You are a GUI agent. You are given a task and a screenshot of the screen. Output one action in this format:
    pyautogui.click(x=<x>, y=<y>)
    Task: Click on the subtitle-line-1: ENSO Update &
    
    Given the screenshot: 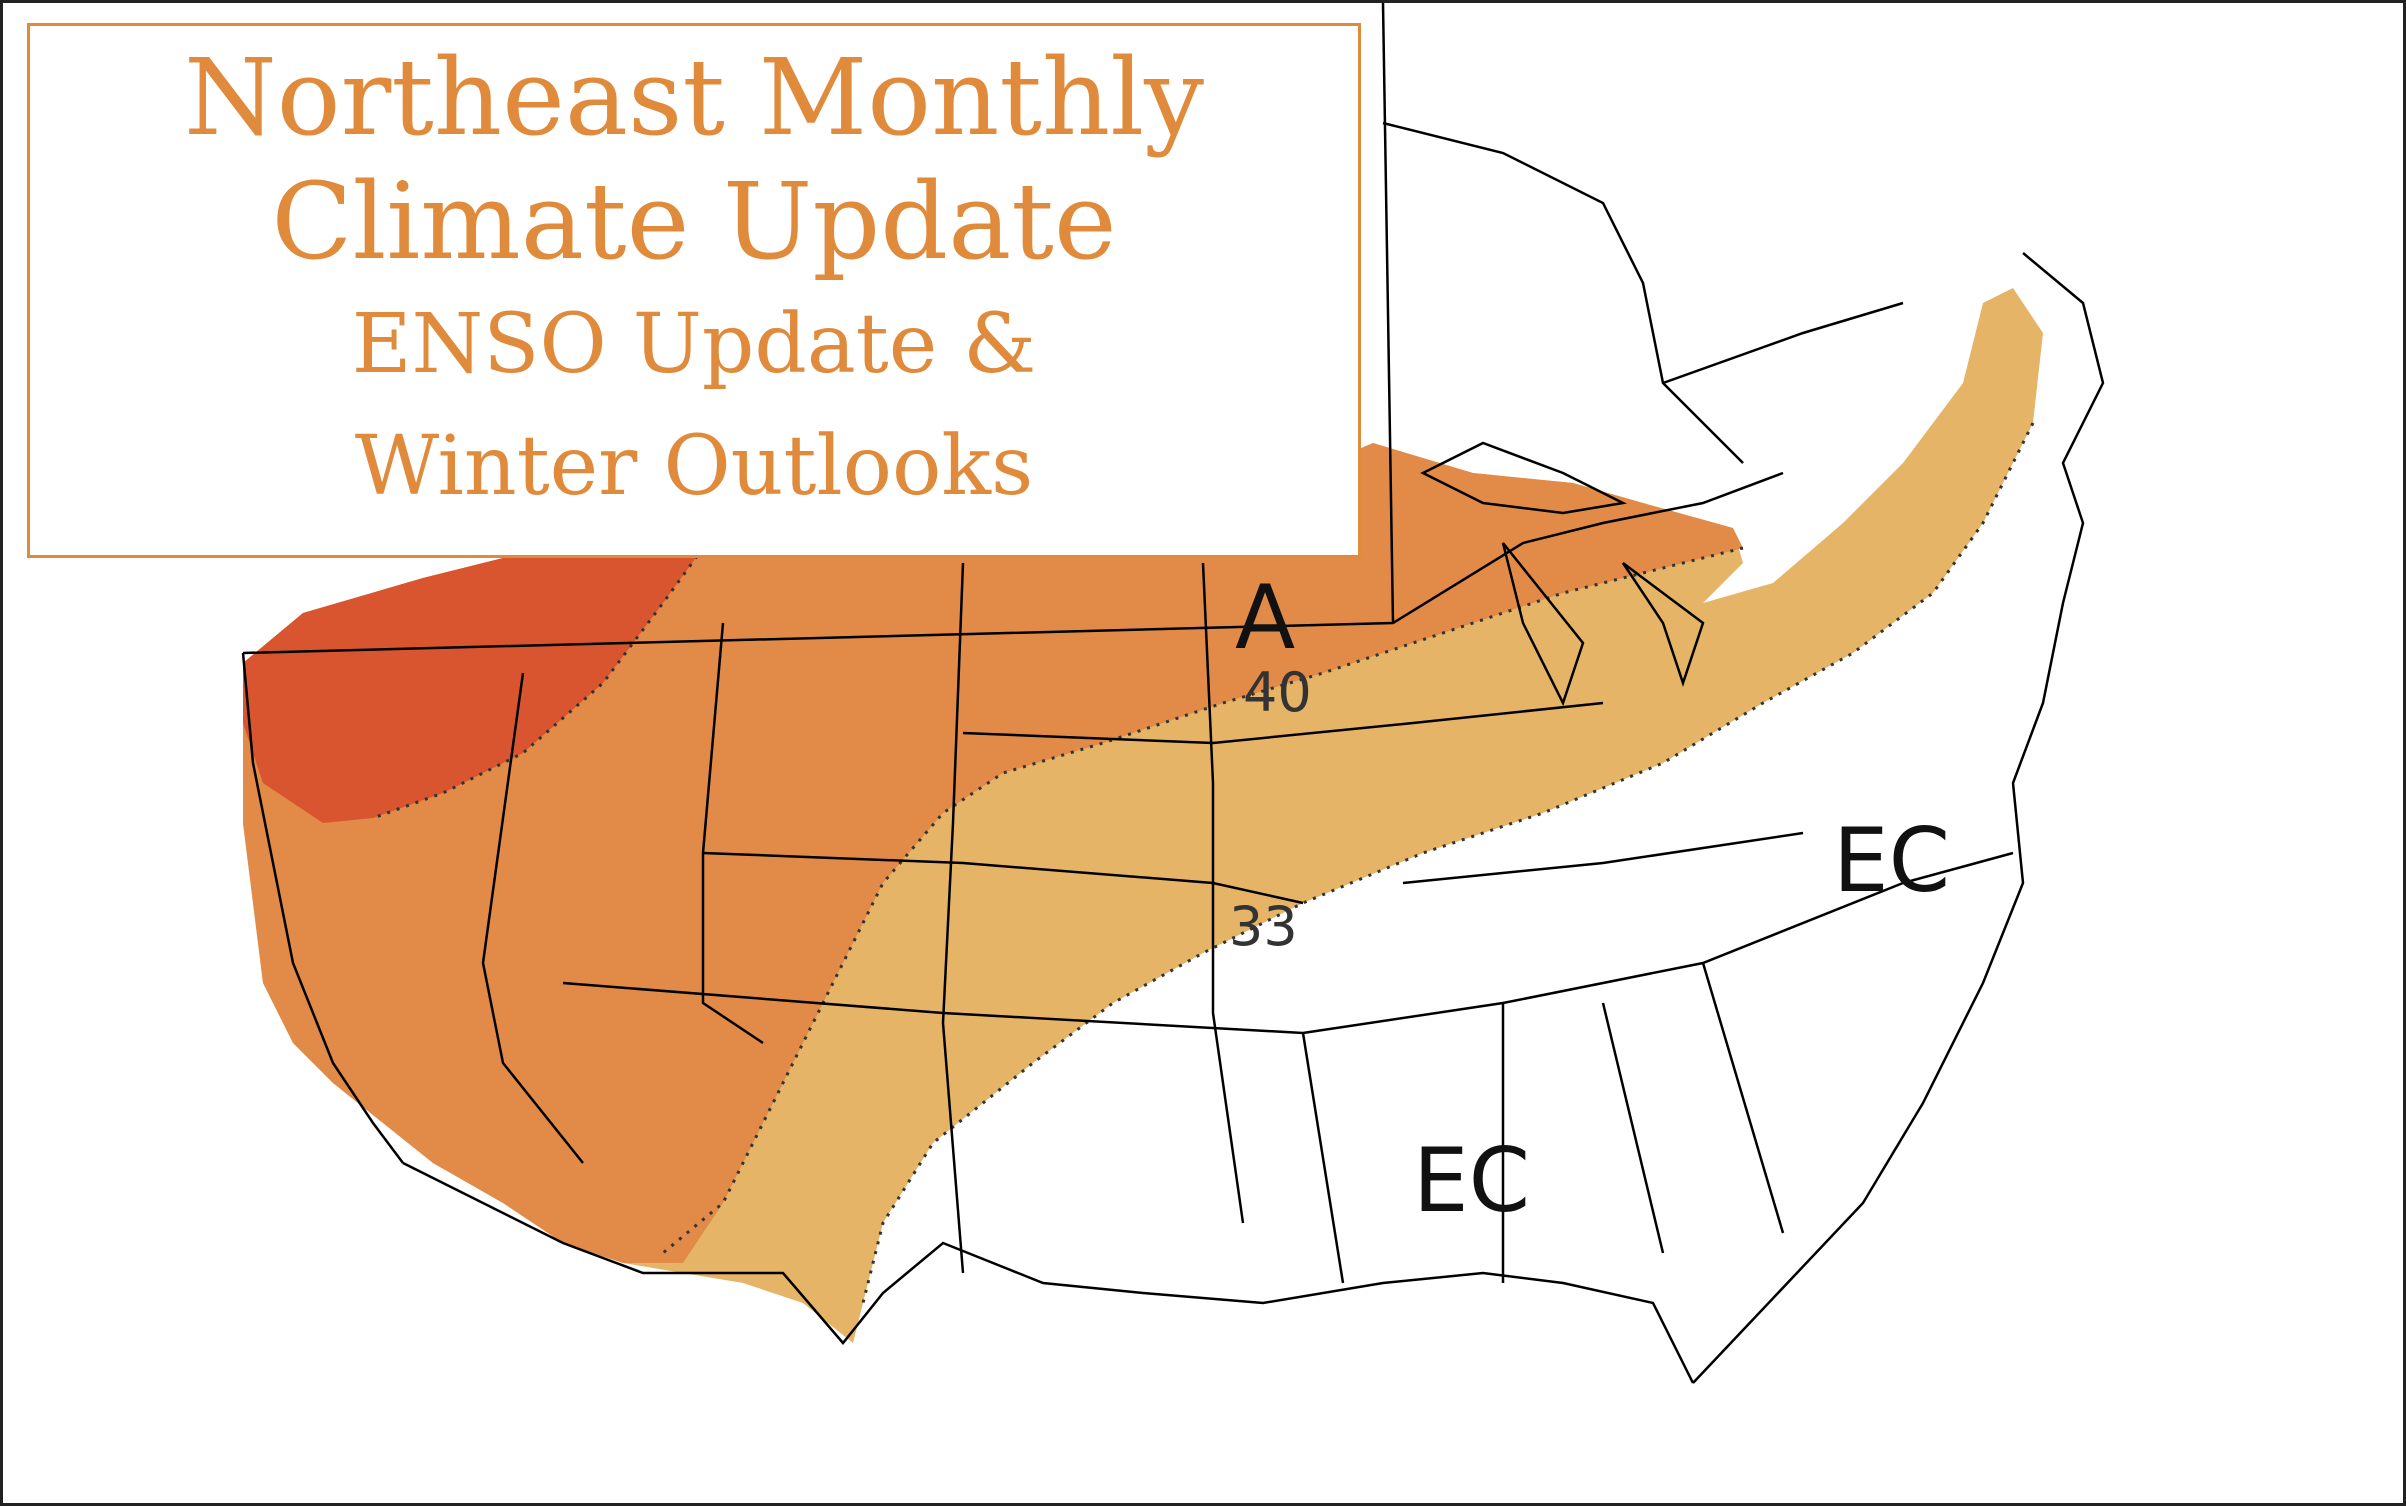 What is the action you would take?
    pyautogui.click(x=694, y=344)
    